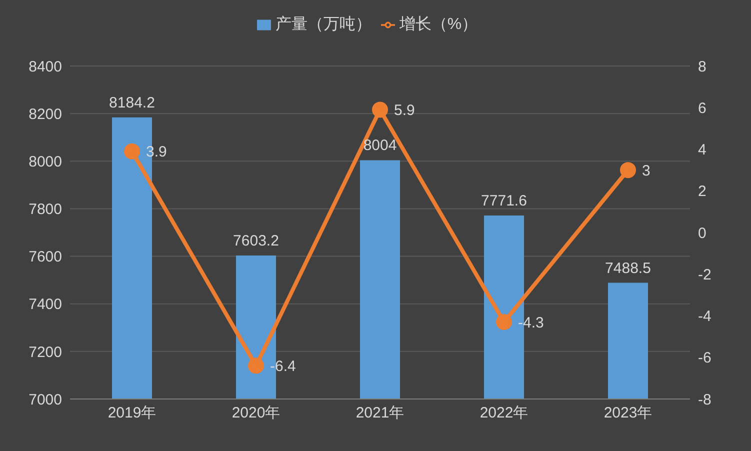 Image resolution: width=751 pixels, height=451 pixels. Describe the element at coordinates (702, 67) in the screenshot. I see `y2-tick-label: 8` at that location.